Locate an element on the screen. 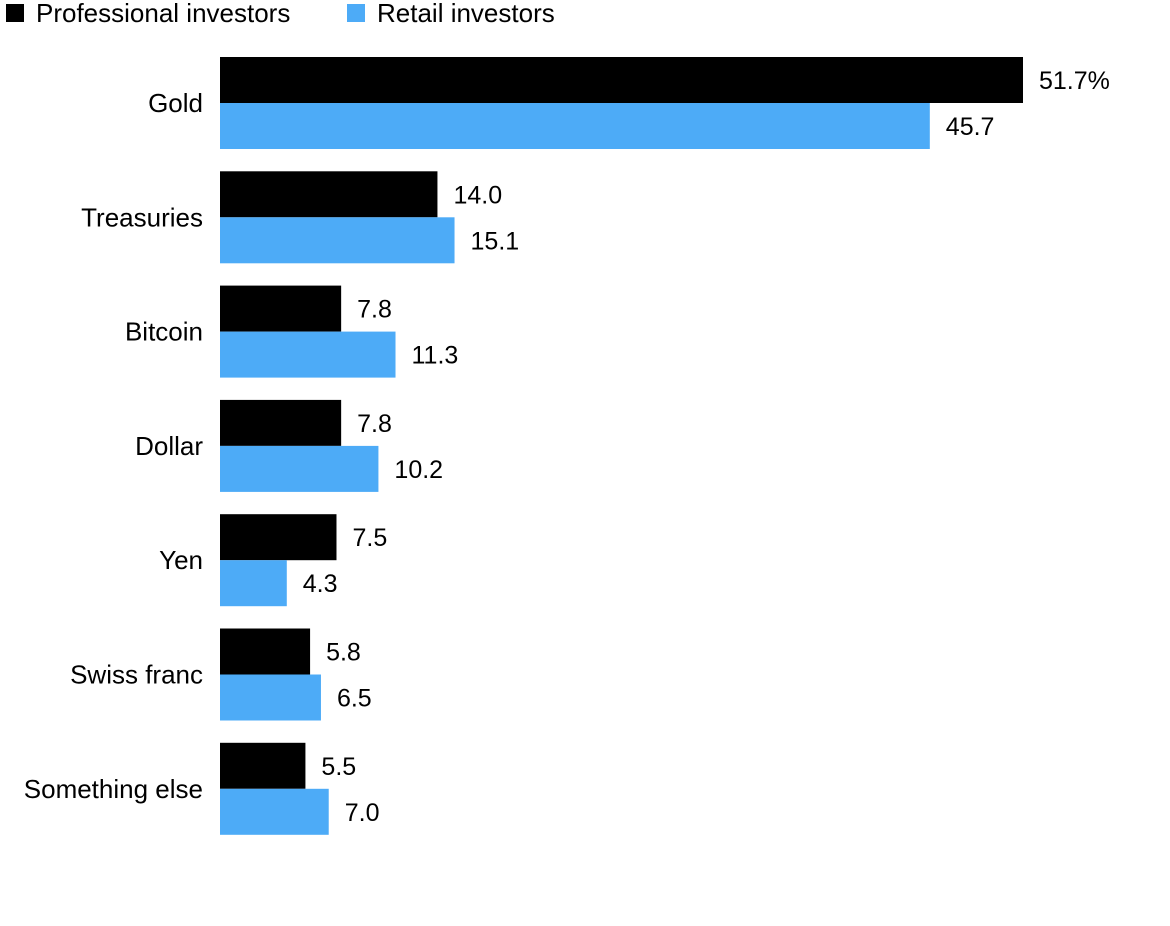  category-label: Swiss franc is located at coordinates (136, 675).